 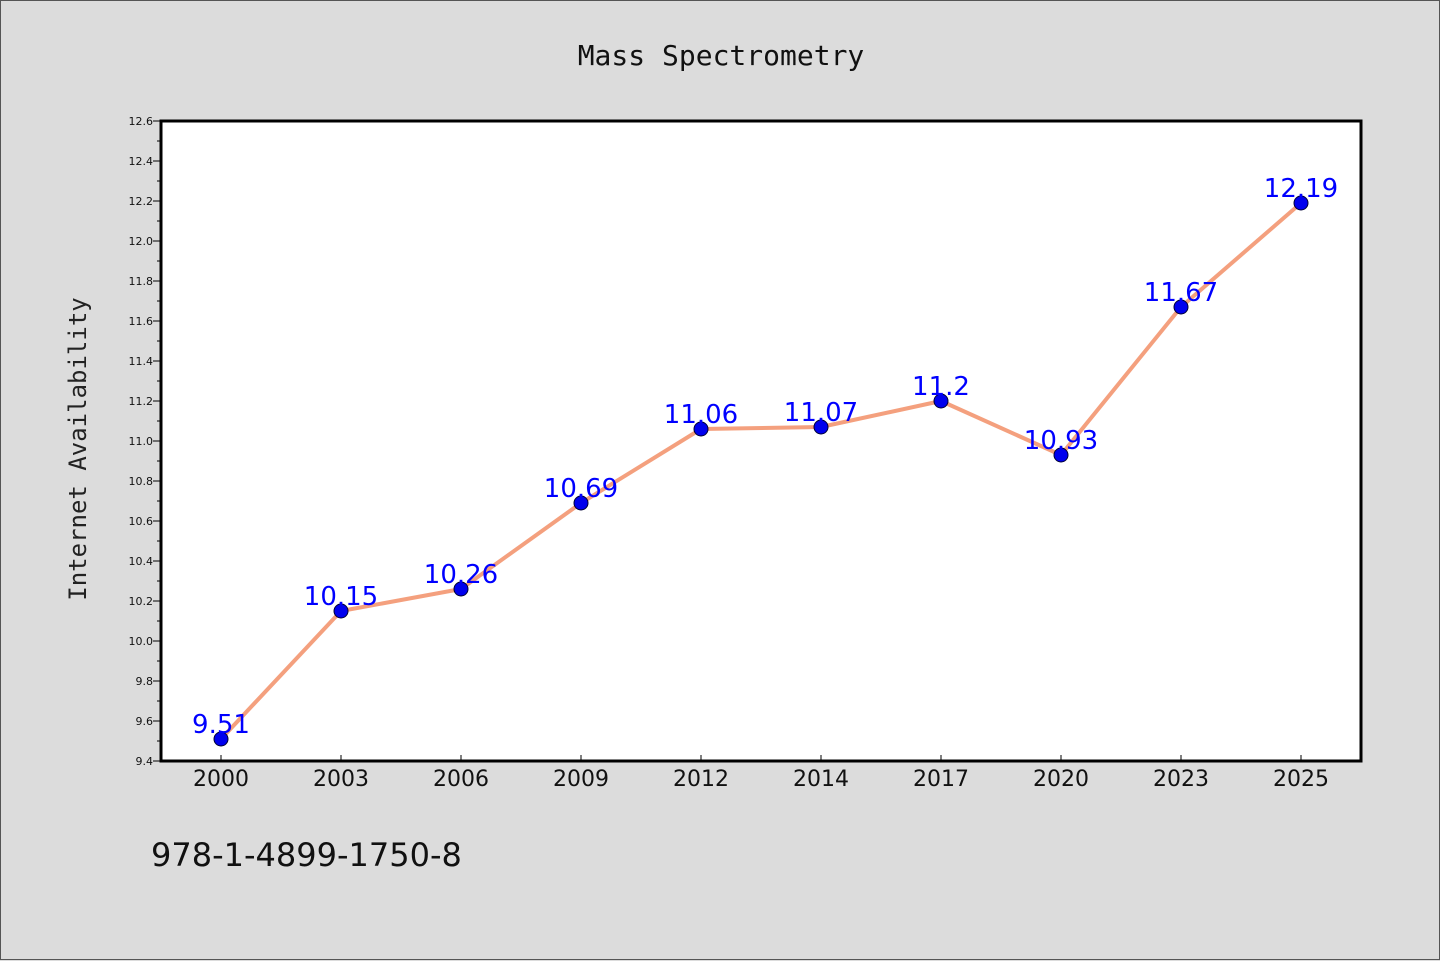 I want to click on y-tick-label: 12.6, so click(x=141, y=121).